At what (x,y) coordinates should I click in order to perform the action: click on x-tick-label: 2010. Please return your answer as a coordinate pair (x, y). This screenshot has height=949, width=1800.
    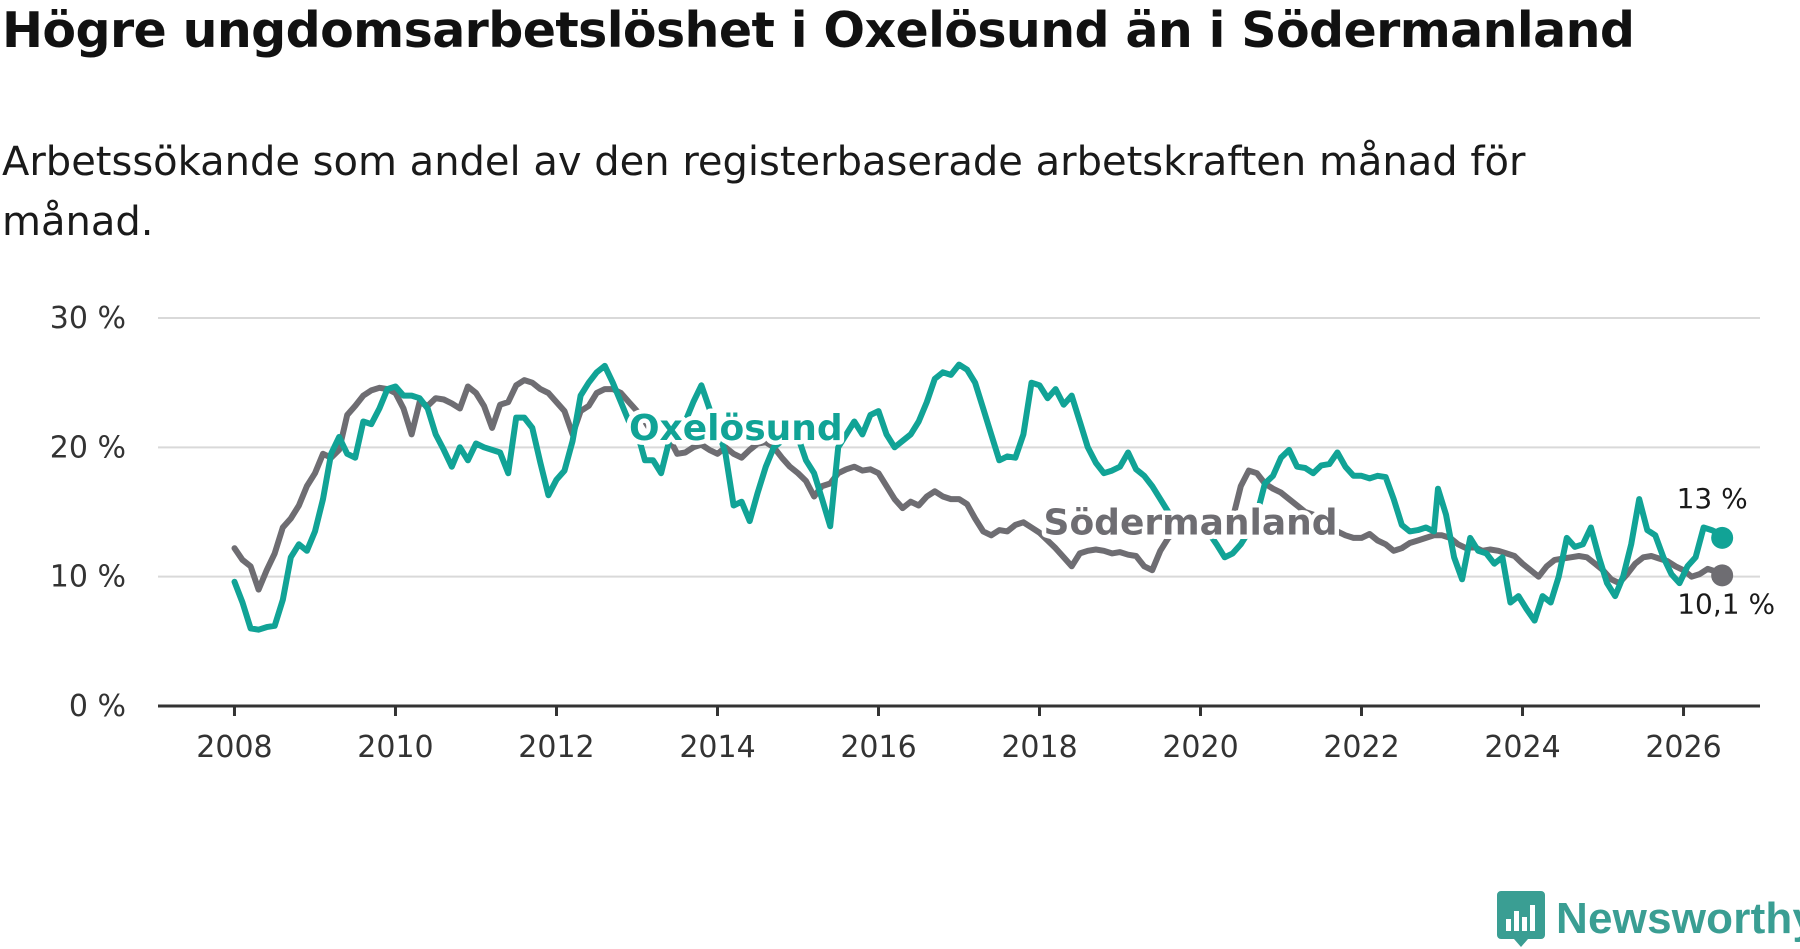
    Looking at the image, I should click on (395, 747).